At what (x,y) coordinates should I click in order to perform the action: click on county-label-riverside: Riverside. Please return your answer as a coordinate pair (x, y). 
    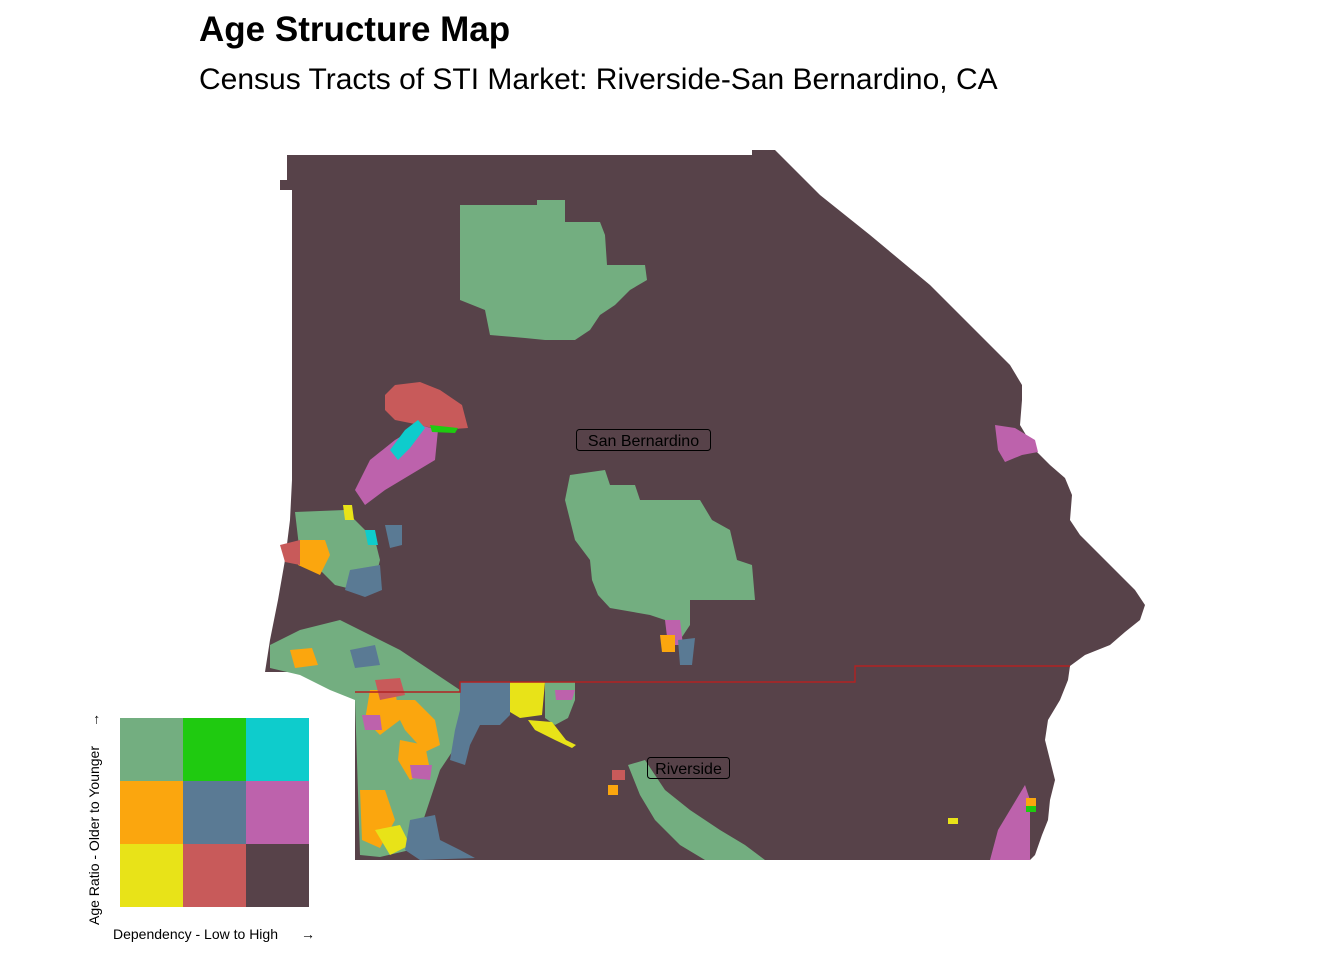
    Looking at the image, I should click on (688, 768).